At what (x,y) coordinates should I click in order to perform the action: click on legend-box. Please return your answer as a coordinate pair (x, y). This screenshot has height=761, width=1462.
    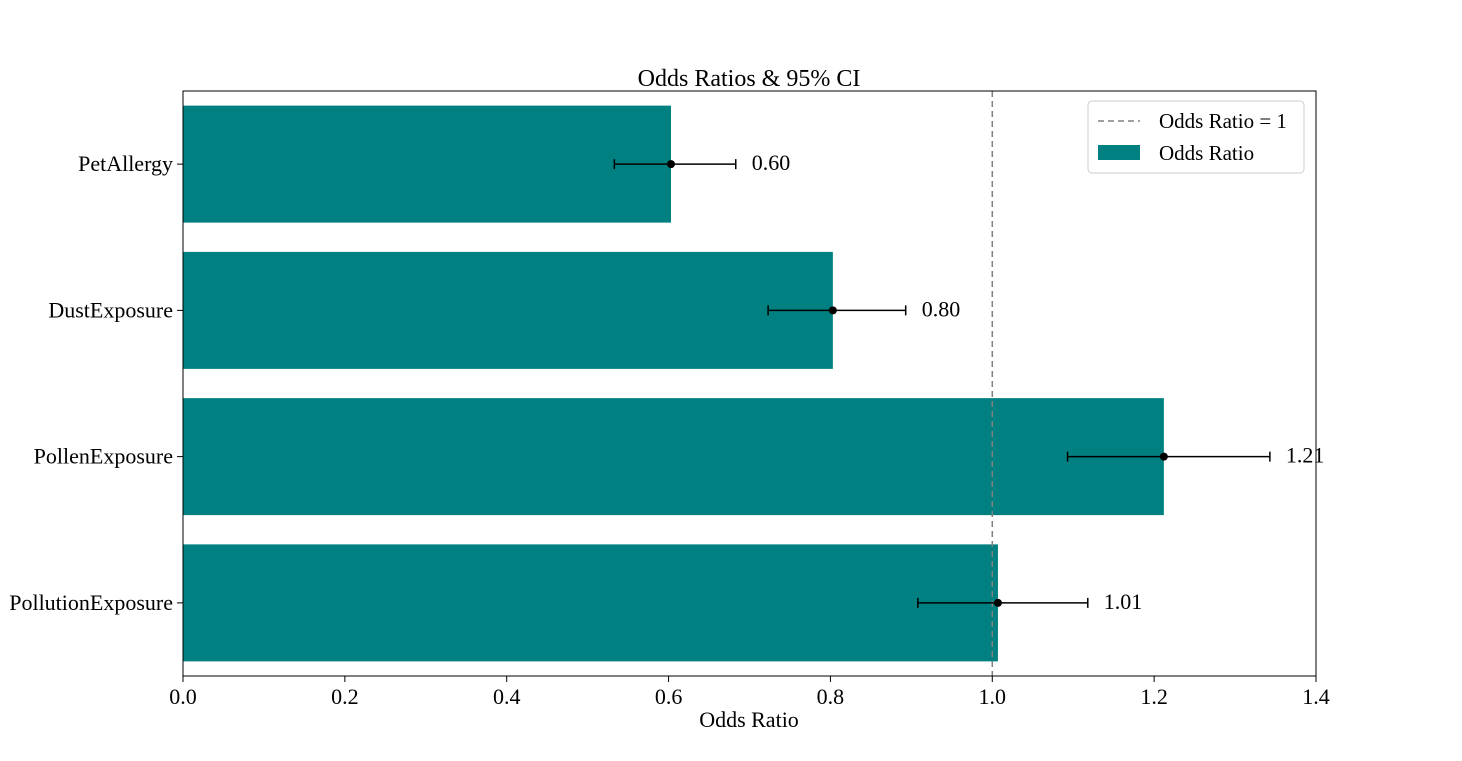
    Looking at the image, I should click on (1196, 137).